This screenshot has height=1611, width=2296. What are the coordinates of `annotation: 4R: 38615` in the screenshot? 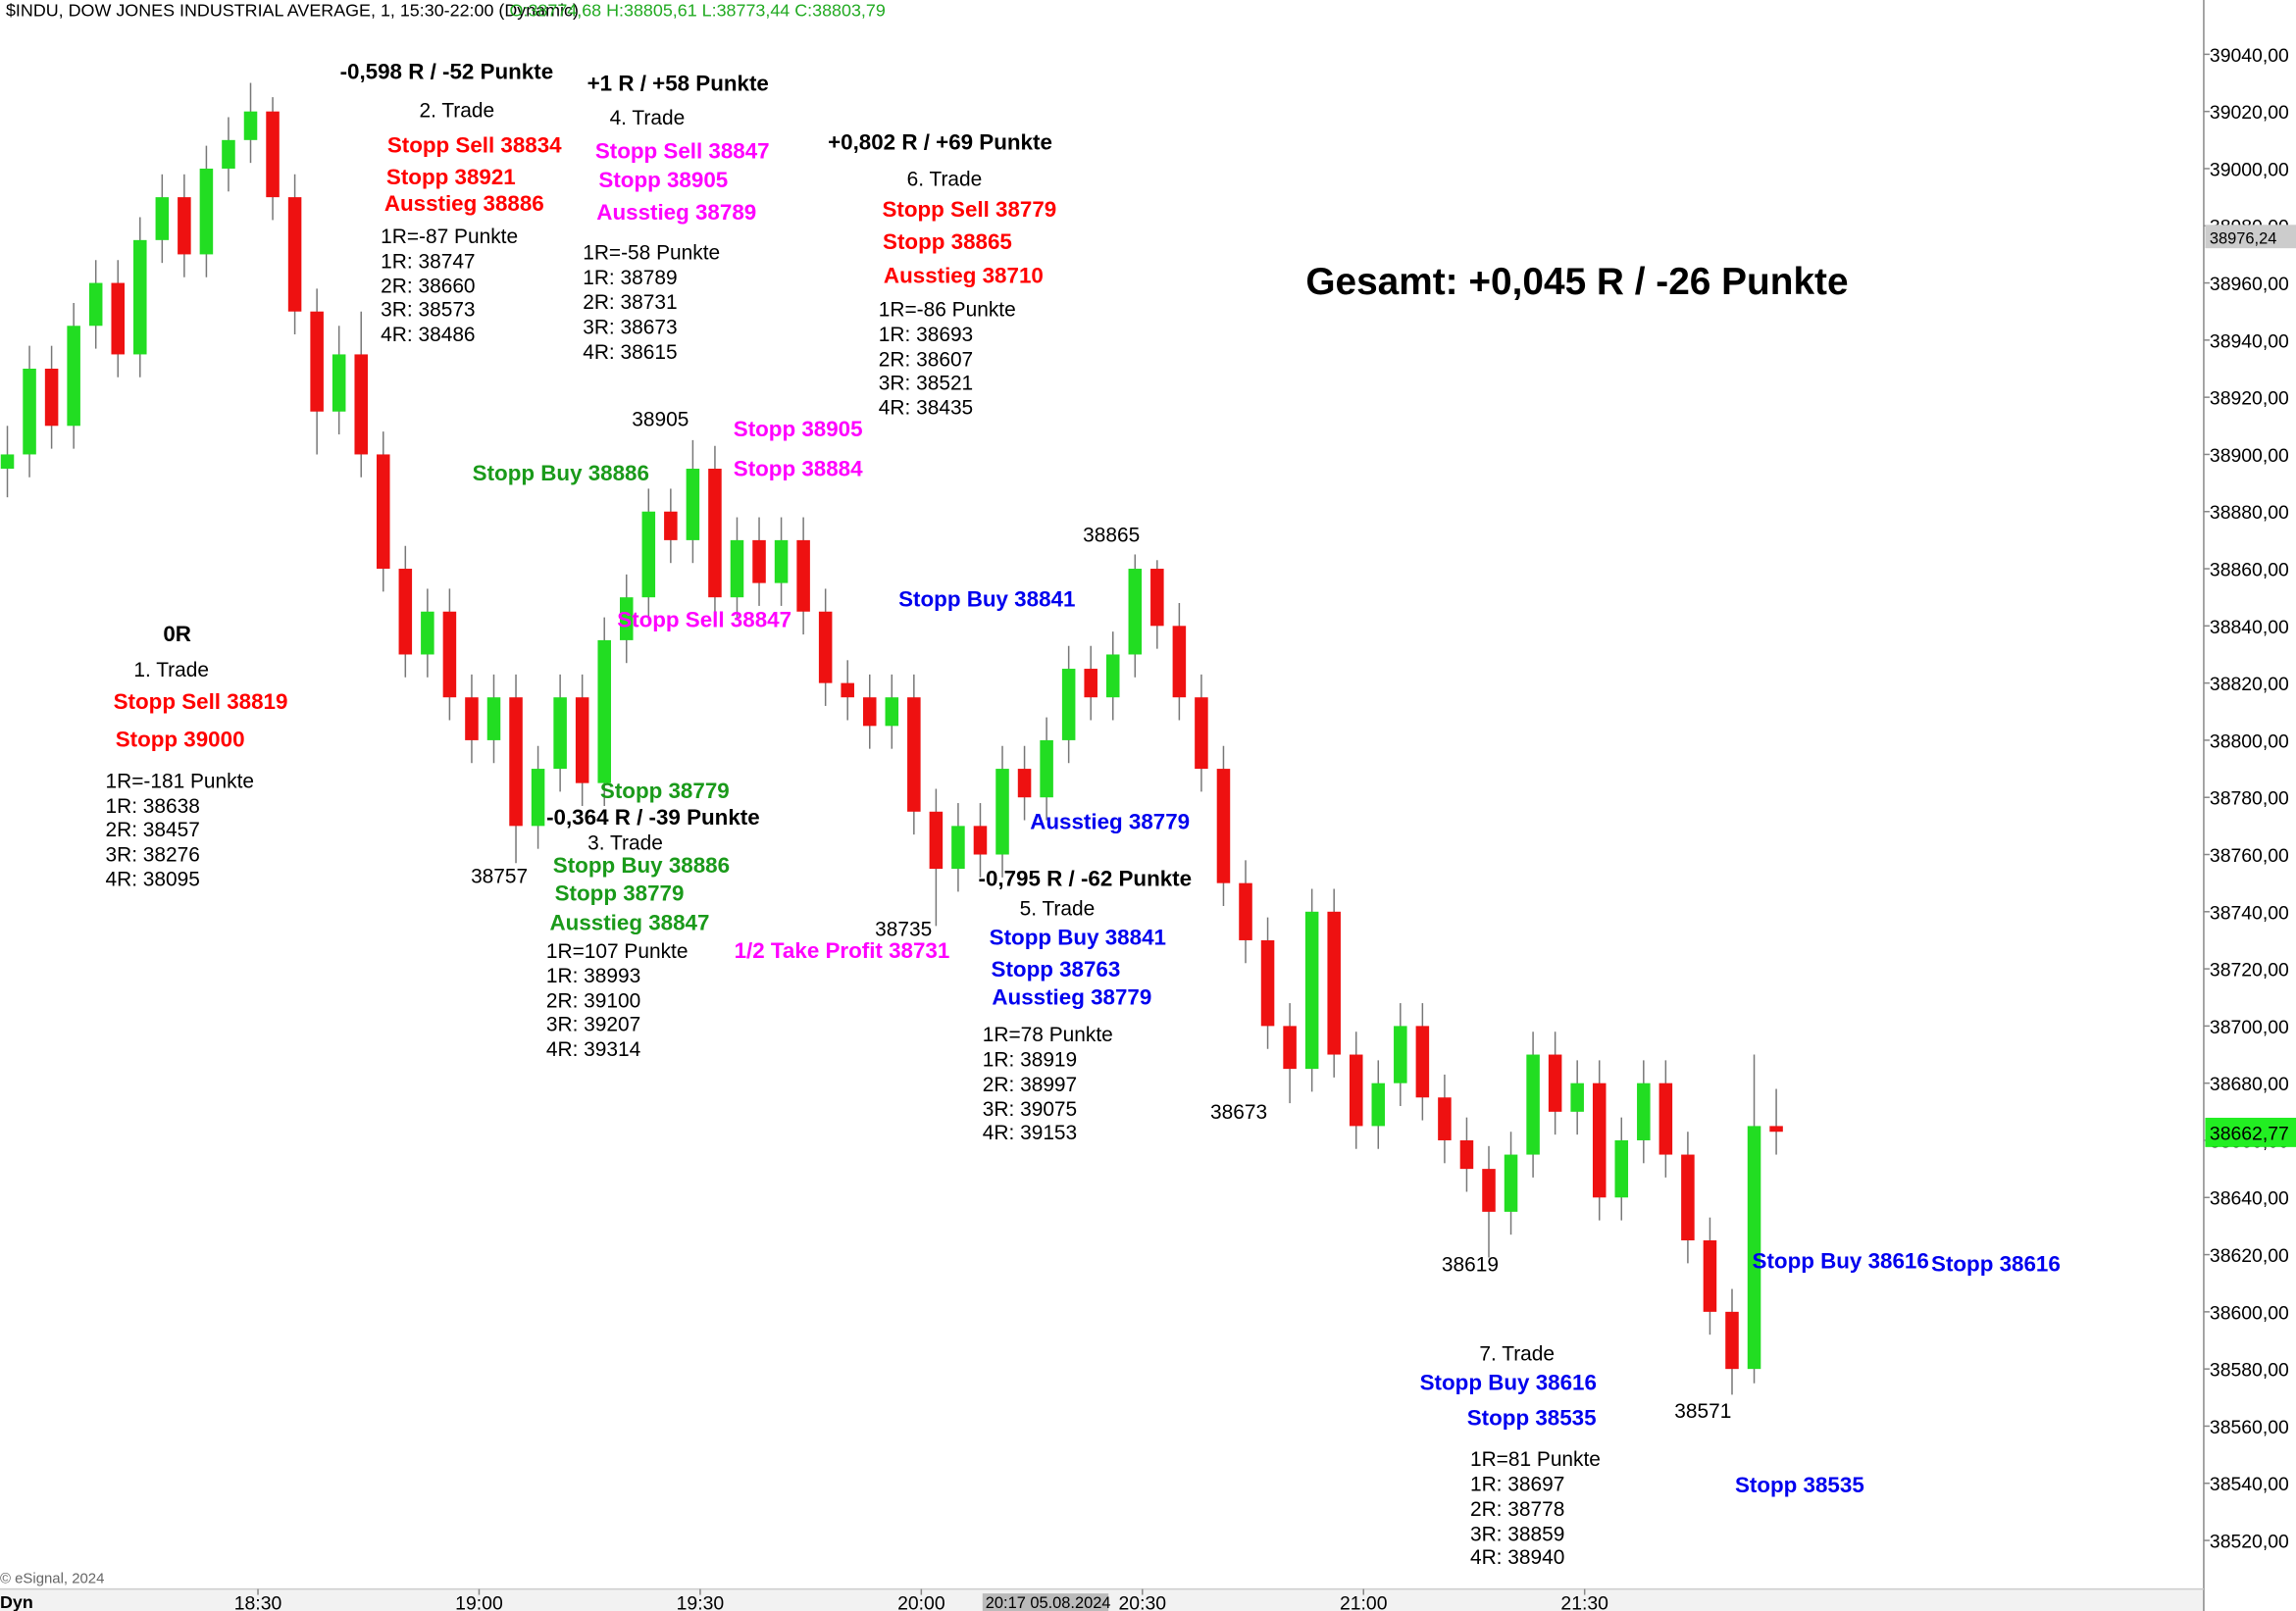 It's located at (630, 352).